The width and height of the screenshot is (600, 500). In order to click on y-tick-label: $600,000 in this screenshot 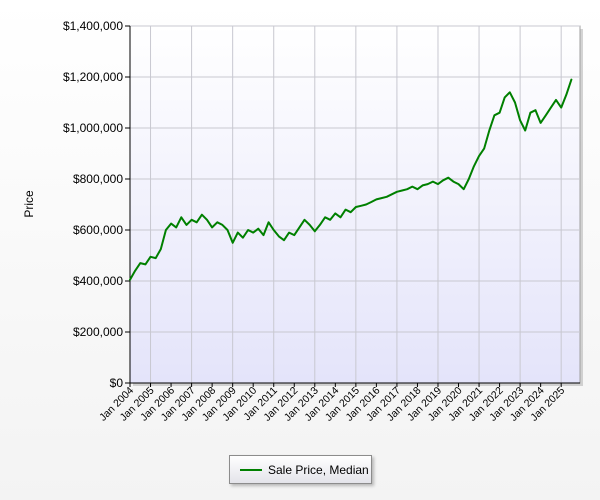, I will do `click(98, 230)`.